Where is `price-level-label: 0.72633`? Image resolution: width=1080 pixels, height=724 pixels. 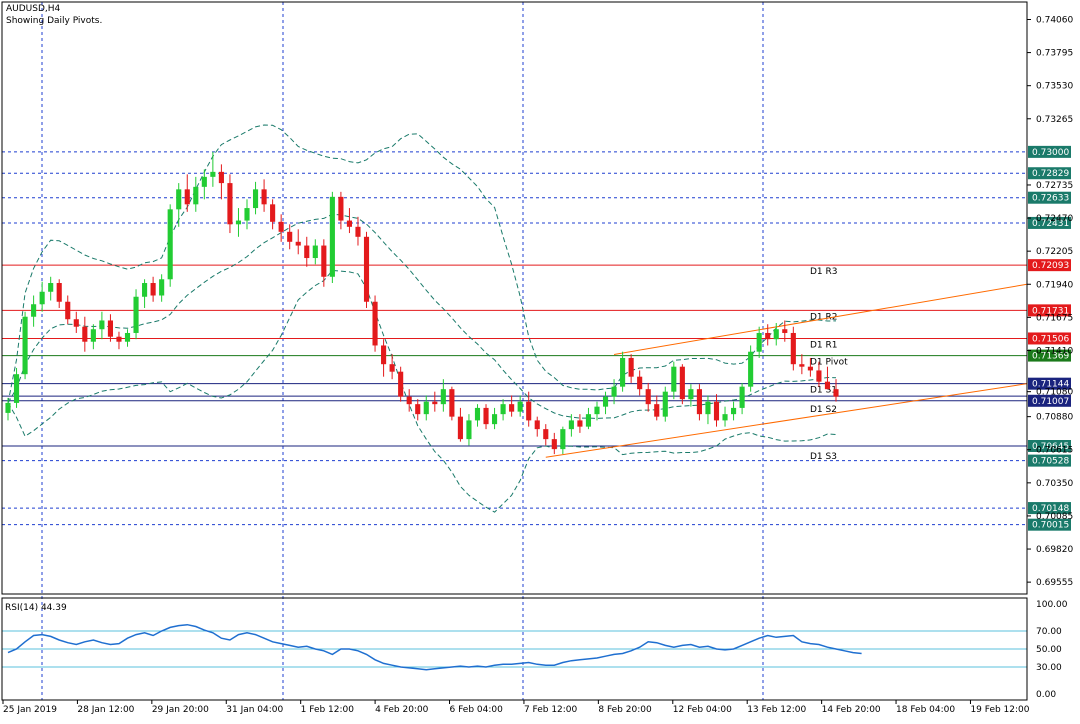 price-level-label: 0.72633 is located at coordinates (1050, 199).